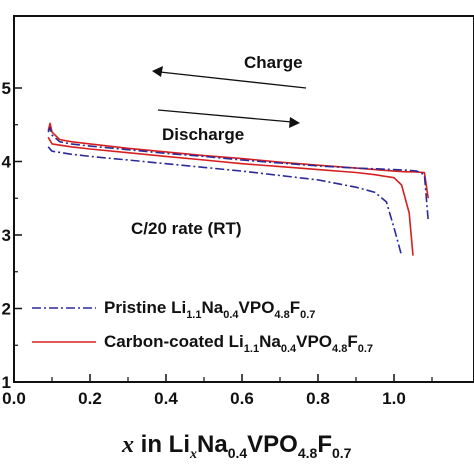 The width and height of the screenshot is (474, 474). Describe the element at coordinates (12, 235) in the screenshot. I see `y-axis: 1 2 3 4 5` at that location.